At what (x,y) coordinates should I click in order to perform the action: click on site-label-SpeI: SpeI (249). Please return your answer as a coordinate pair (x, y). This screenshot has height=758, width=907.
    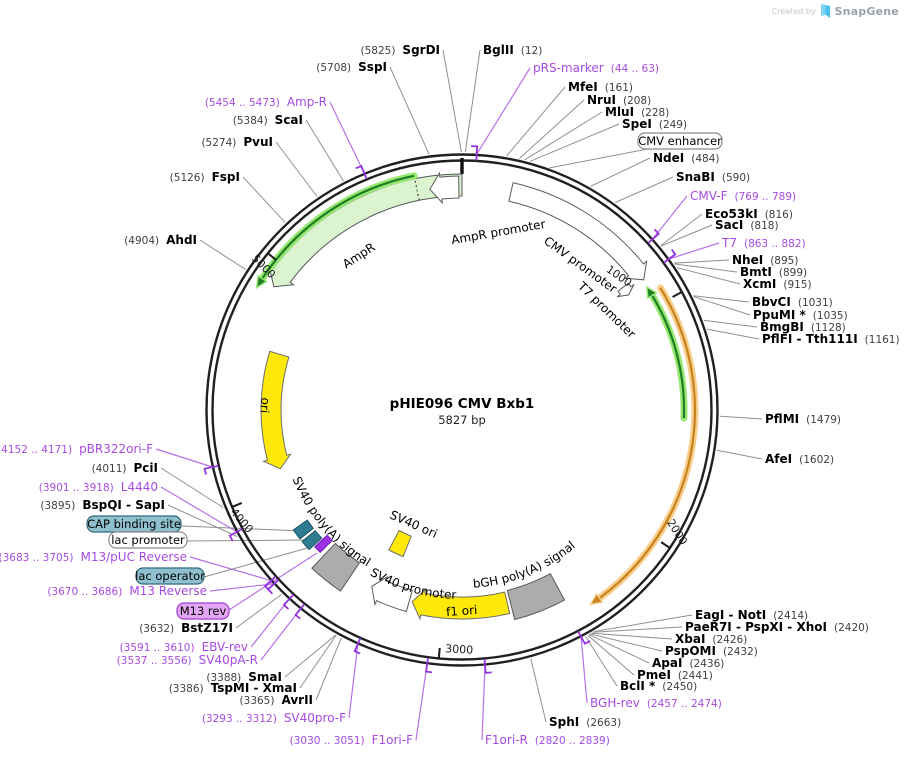
    Looking at the image, I should click on (654, 124).